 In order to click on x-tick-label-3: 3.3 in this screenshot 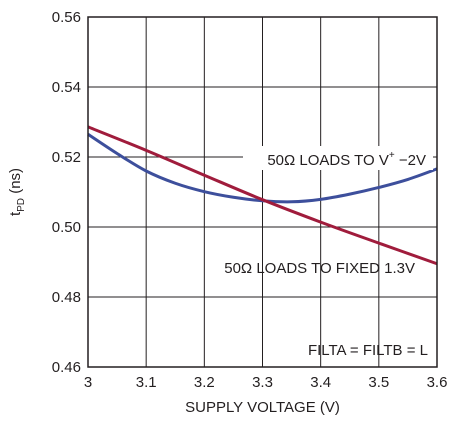, I will do `click(262, 382)`.